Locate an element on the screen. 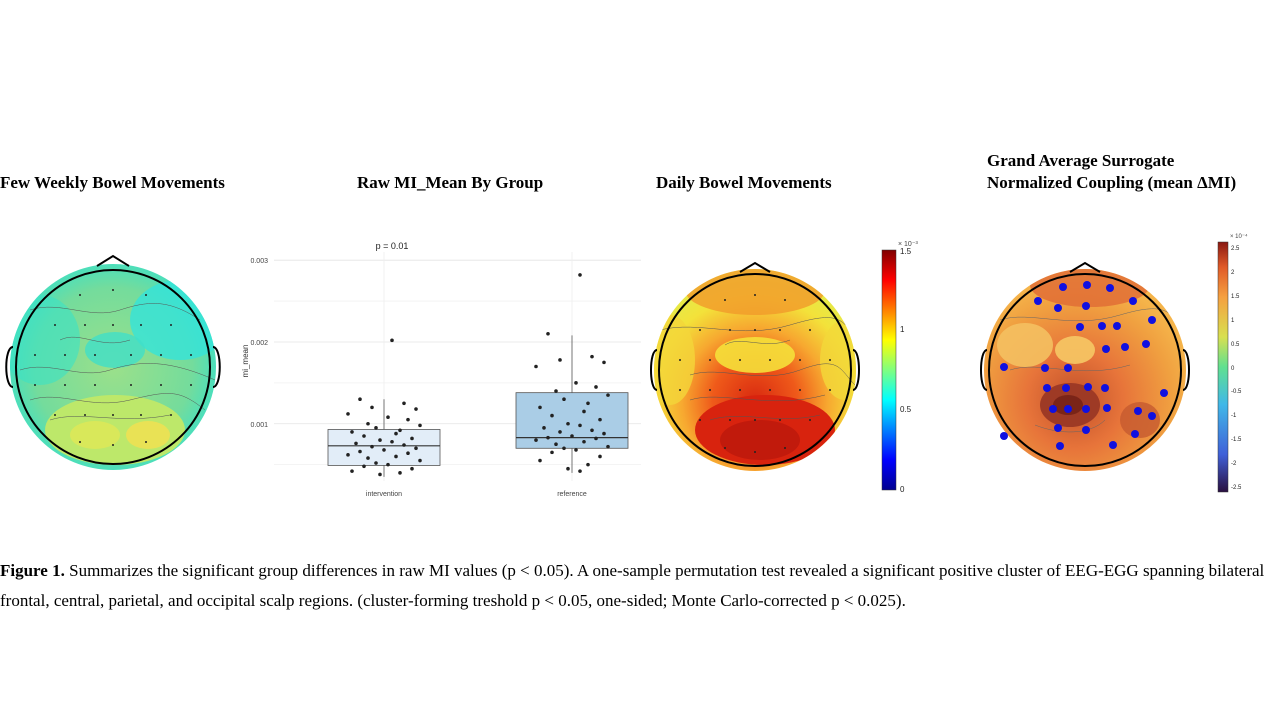 Image resolution: width=1280 pixels, height=720 pixels. colorbar-exponent: × 10⁻⁴ is located at coordinates (1239, 236).